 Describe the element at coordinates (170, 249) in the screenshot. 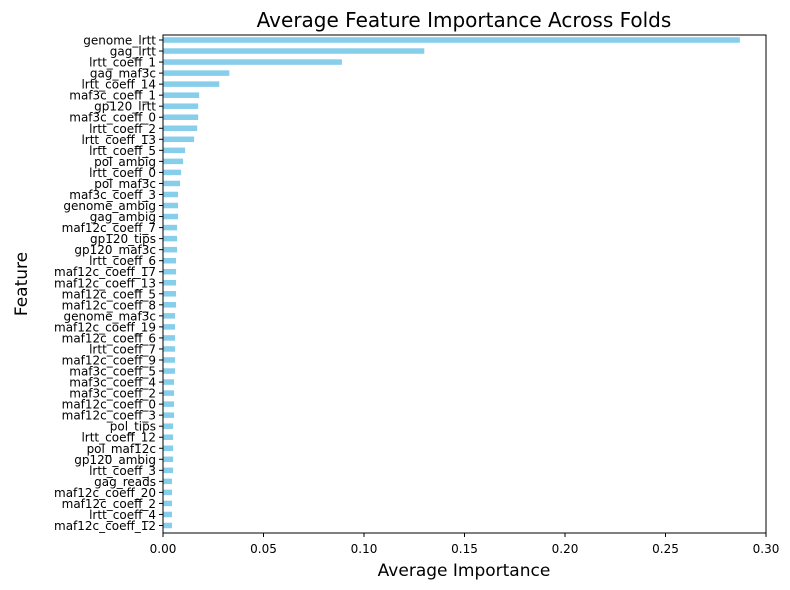

I see `bar-gp120_maf3c` at that location.